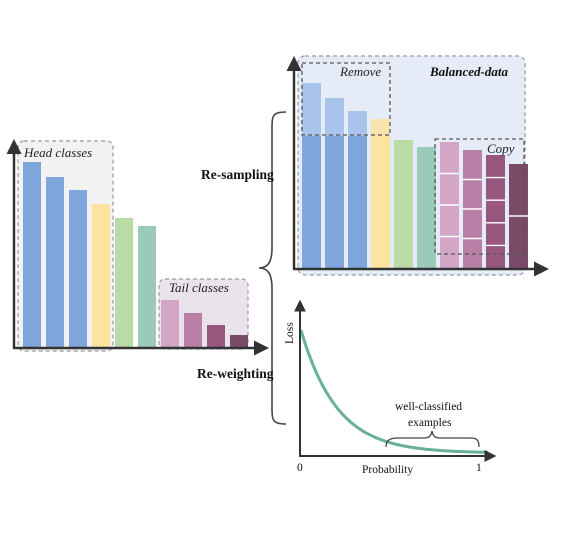 The width and height of the screenshot is (565, 541). What do you see at coordinates (415, 175) in the screenshot?
I see `right-bars-group` at bounding box center [415, 175].